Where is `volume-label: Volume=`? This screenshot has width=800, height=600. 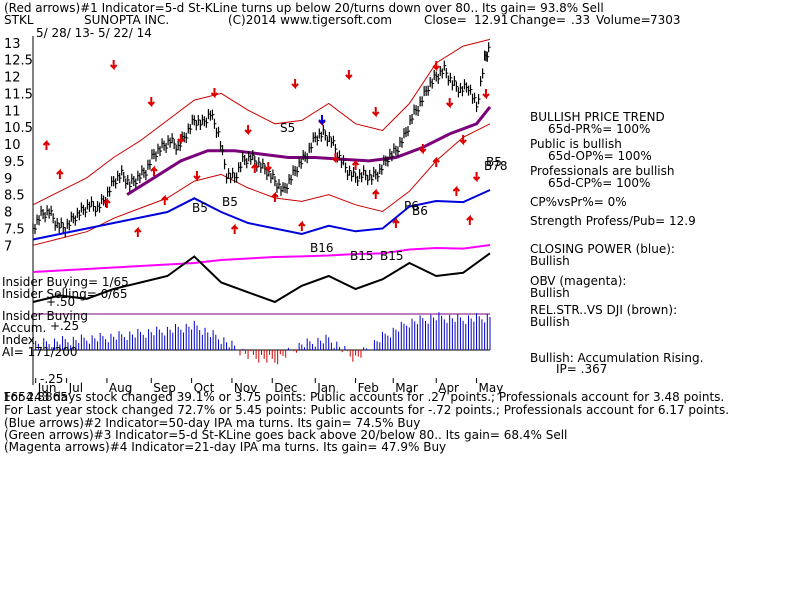 volume-label: Volume= is located at coordinates (623, 20).